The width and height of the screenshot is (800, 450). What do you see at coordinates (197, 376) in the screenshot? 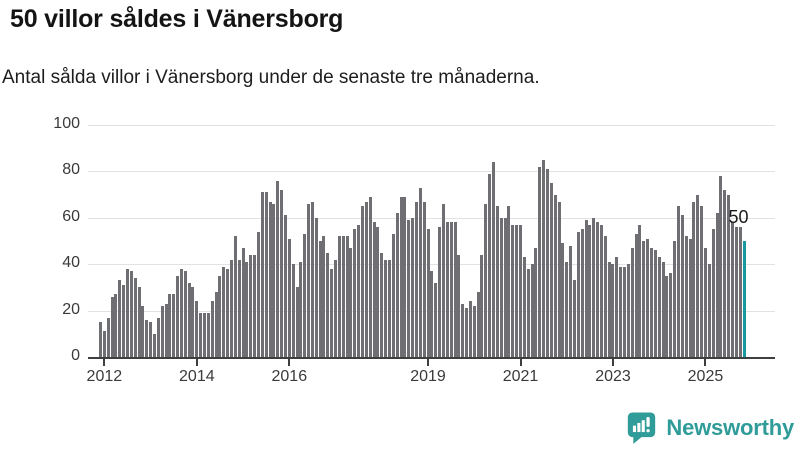
I see `x-axis-tick-label: 2014` at bounding box center [197, 376].